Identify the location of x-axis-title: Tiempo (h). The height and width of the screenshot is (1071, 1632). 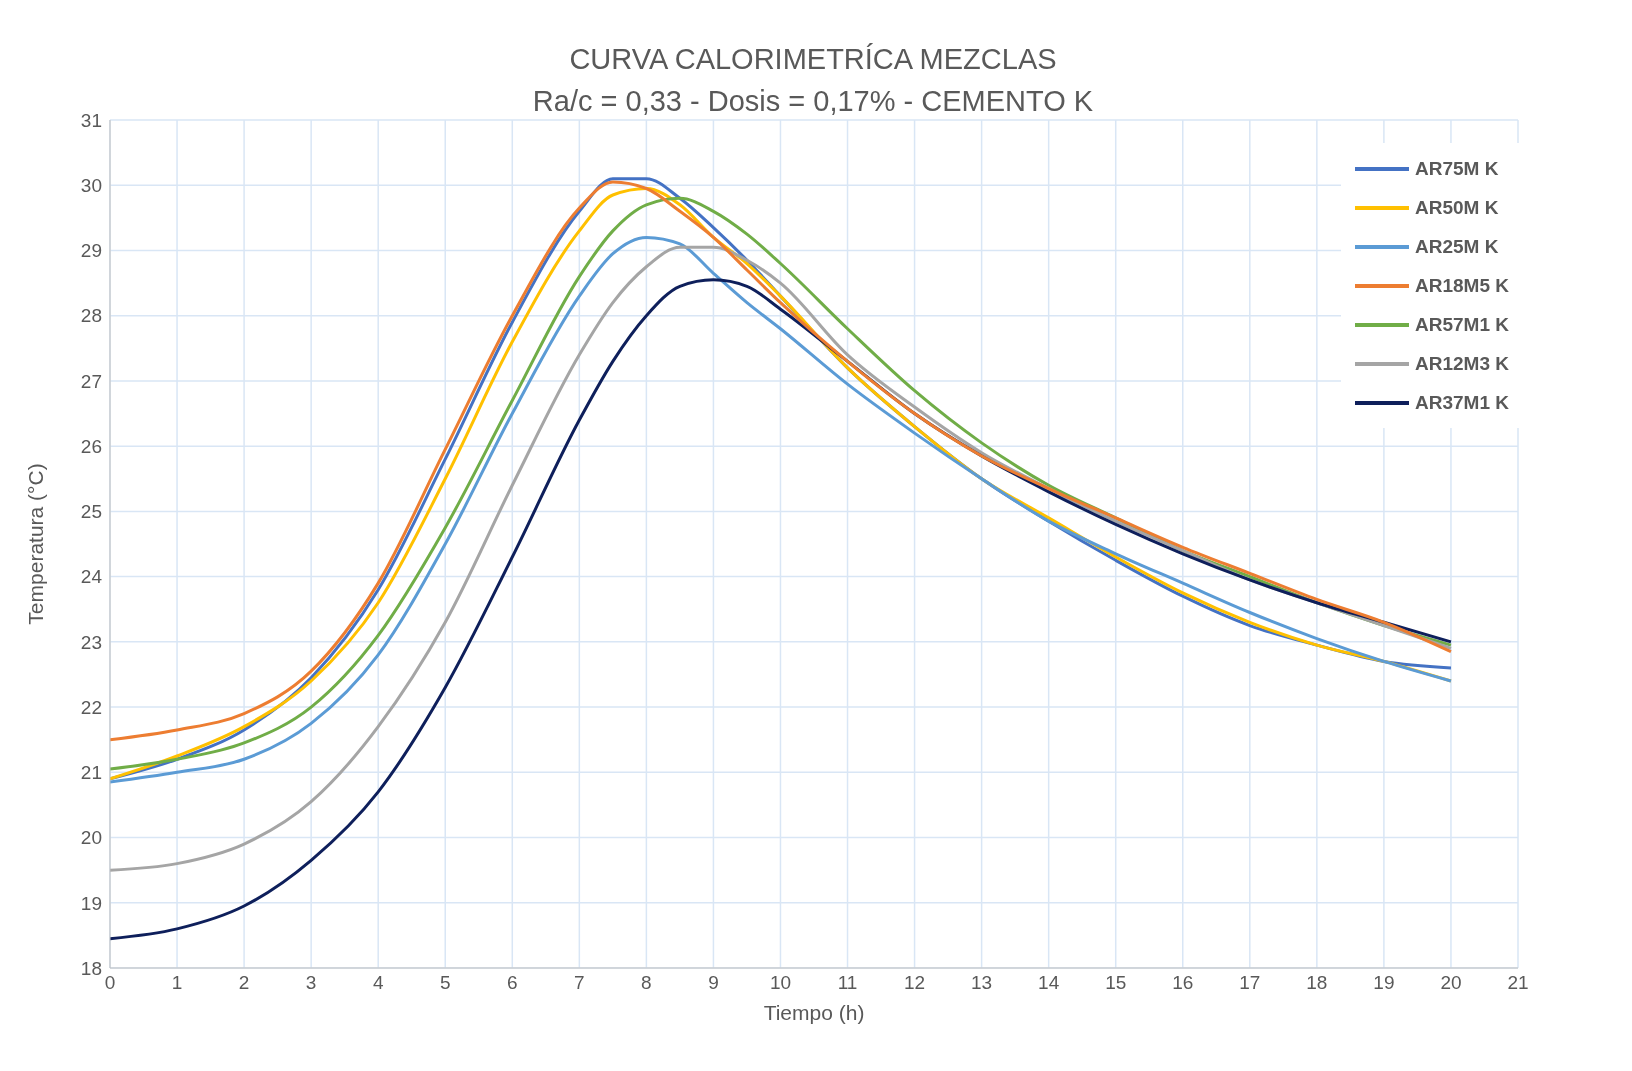
(814, 1012).